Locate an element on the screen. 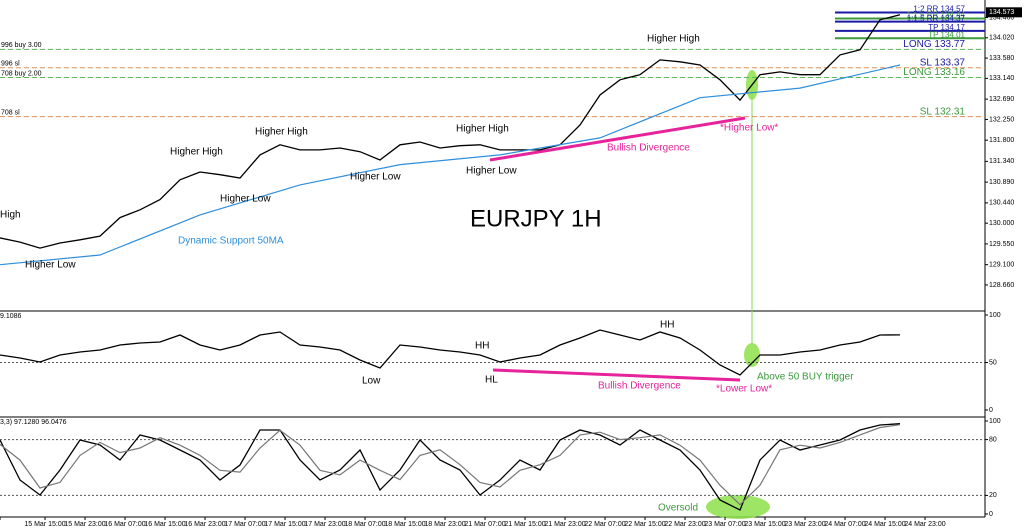 This screenshot has width=1024, height=532. indicator-header: 9.1086 is located at coordinates (11, 316).